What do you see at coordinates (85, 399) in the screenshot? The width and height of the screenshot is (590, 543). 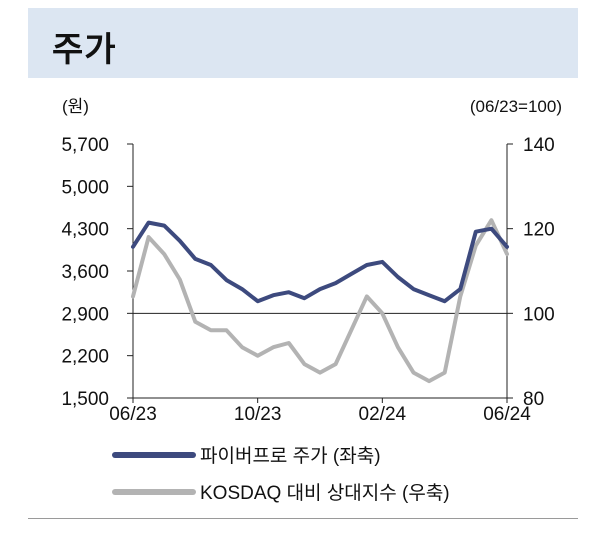 I see `left-tick-label: 1,500` at bounding box center [85, 399].